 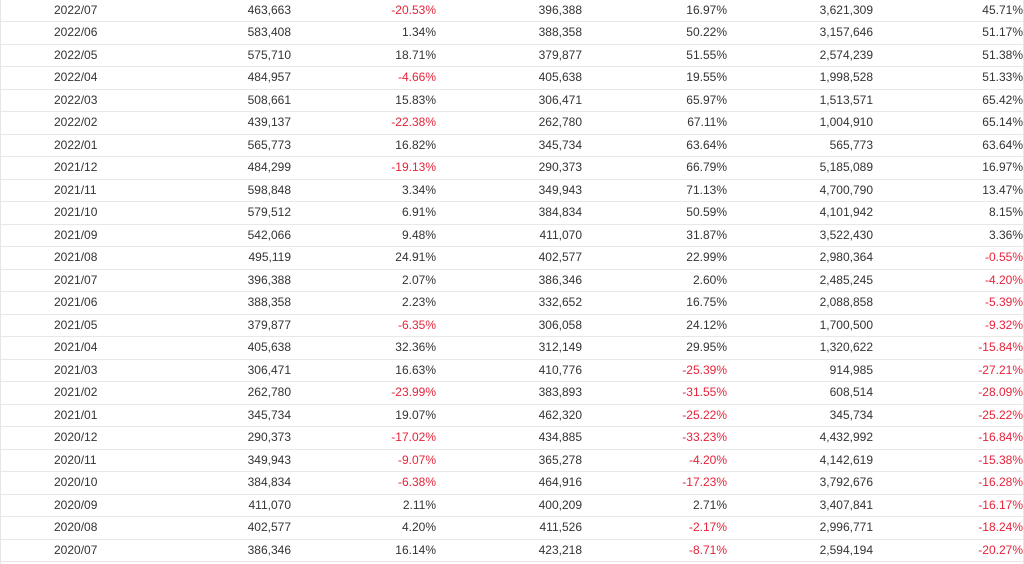 What do you see at coordinates (948, 550) in the screenshot?
I see `cumulative-change-cell: -20.27%` at bounding box center [948, 550].